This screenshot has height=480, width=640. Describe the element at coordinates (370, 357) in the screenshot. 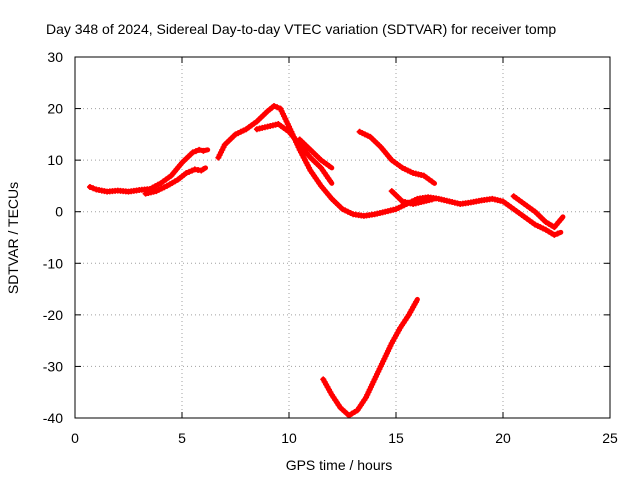

I see `series-trace-i` at that location.